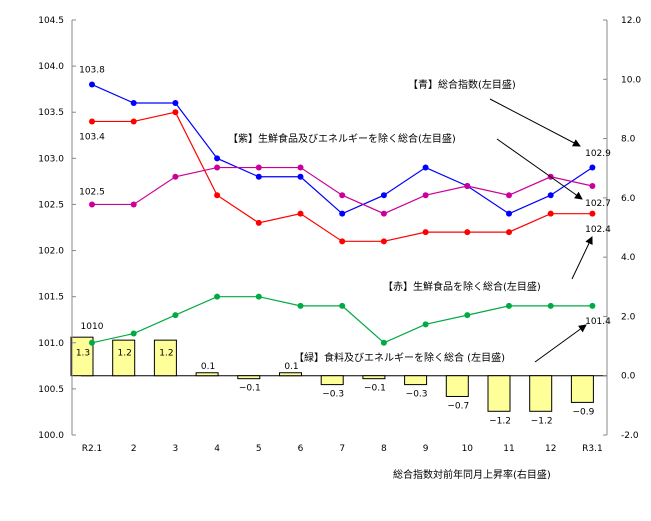 The height and width of the screenshot is (521, 651). What do you see at coordinates (628, 317) in the screenshot?
I see `right-axis-tick-label: 2.0` at bounding box center [628, 317].